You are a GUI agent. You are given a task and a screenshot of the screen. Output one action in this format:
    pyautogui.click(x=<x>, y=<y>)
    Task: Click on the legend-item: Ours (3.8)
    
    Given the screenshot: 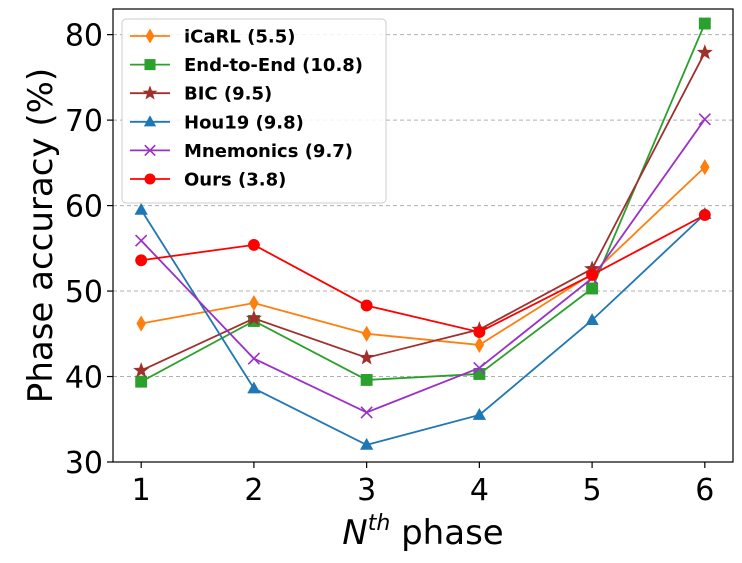 What is the action you would take?
    pyautogui.click(x=208, y=180)
    